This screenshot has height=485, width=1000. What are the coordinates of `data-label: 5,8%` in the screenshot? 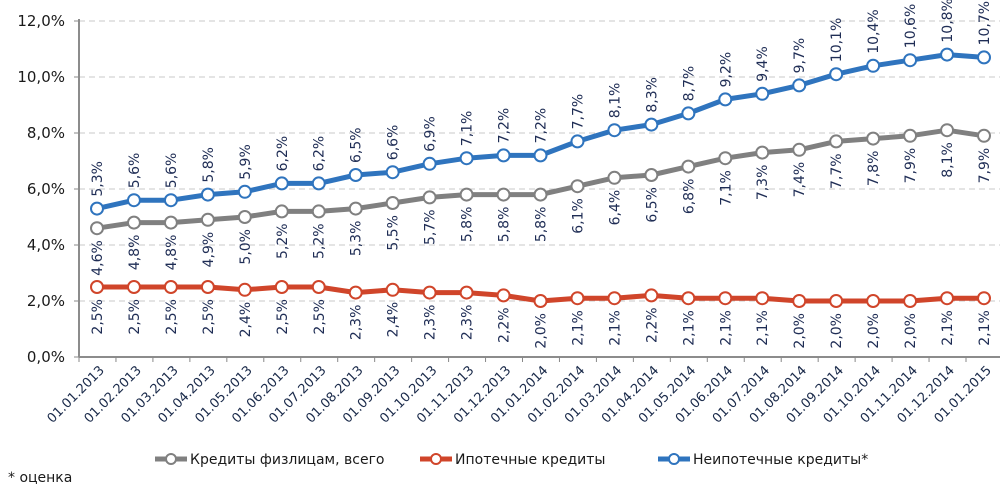 It's located at (542, 225).